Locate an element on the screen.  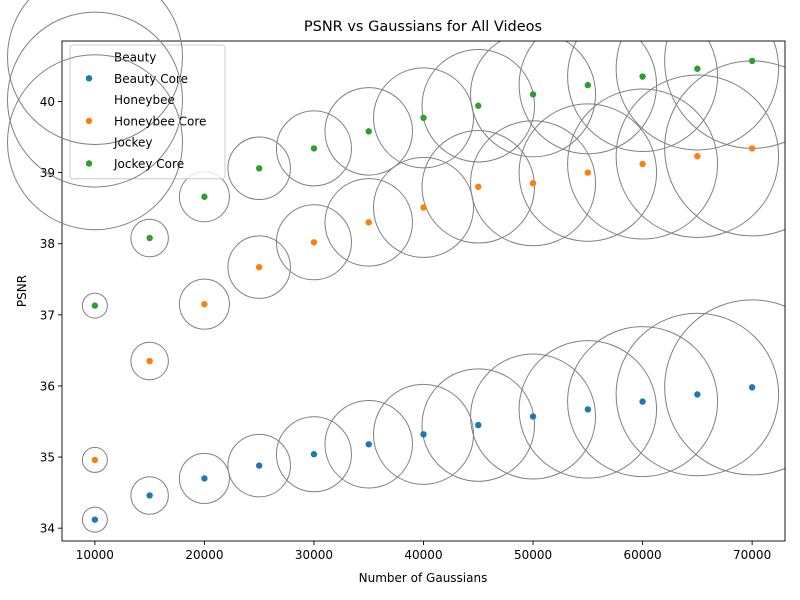
x-tick-label: 10000 is located at coordinates (95, 555).